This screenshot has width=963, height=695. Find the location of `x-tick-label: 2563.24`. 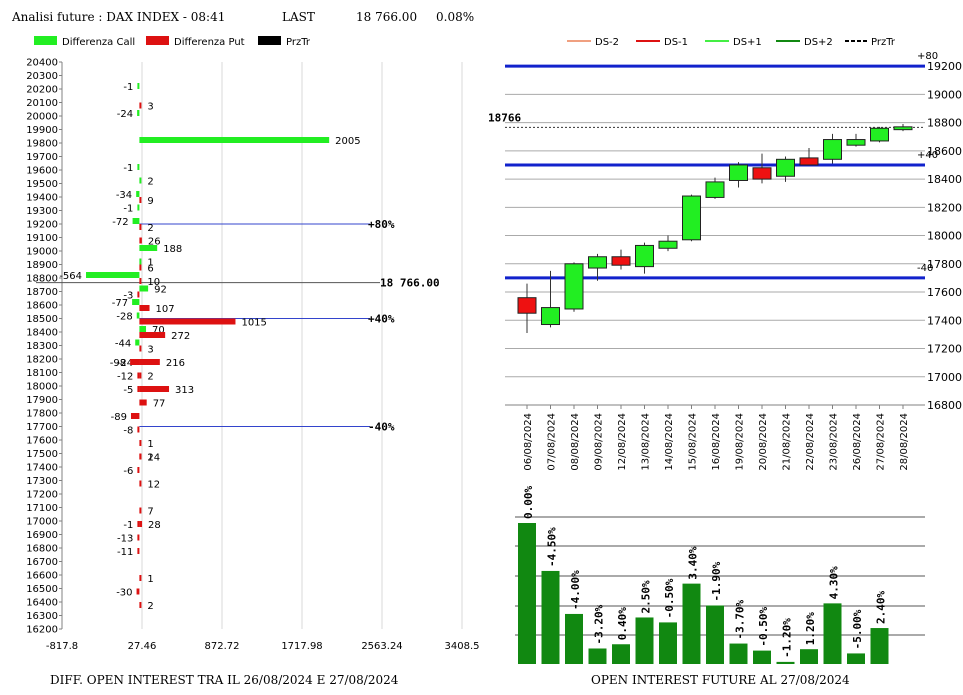

x-tick-label: 2563.24 is located at coordinates (381, 646).